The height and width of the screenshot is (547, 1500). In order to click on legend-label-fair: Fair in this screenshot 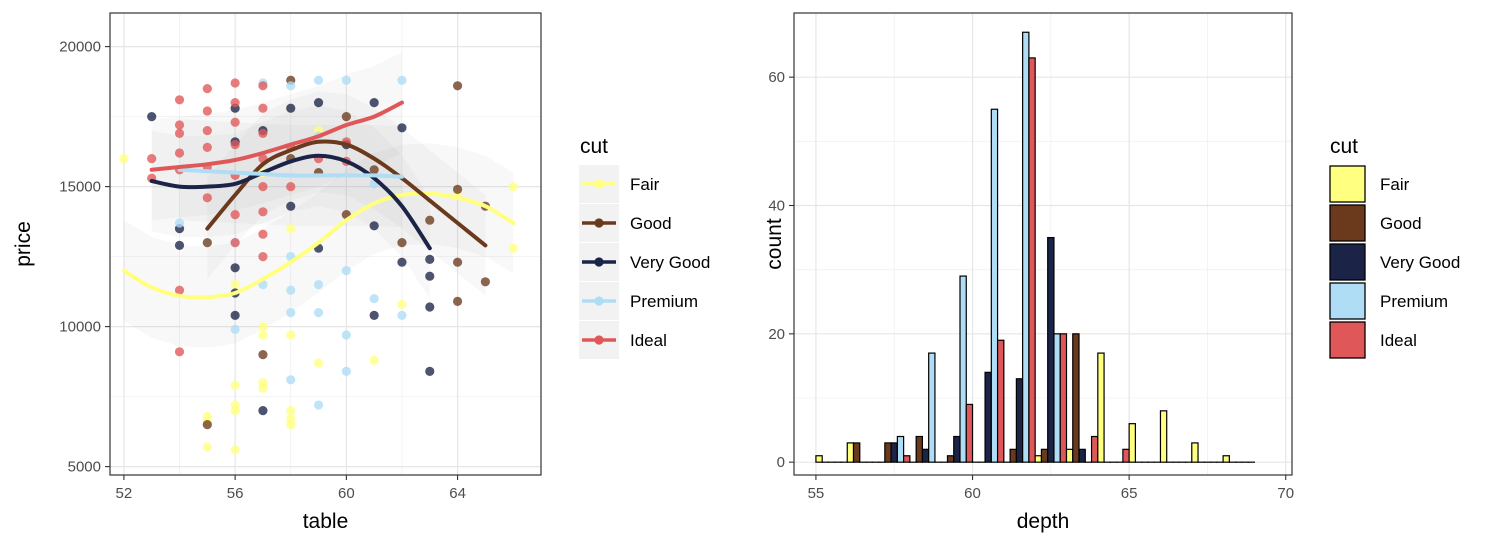, I will do `click(1395, 184)`.